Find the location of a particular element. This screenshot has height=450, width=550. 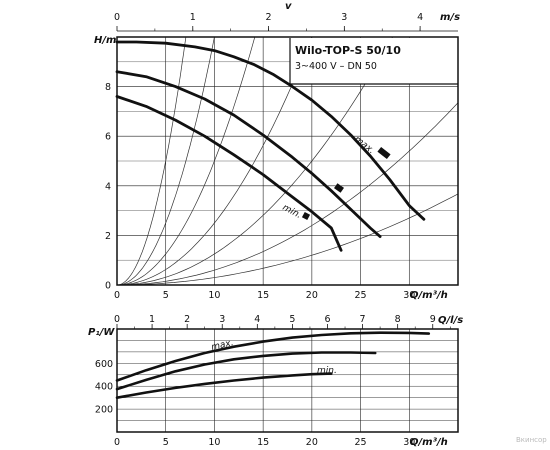

py-tick-400: 400 is located at coordinates (104, 387).